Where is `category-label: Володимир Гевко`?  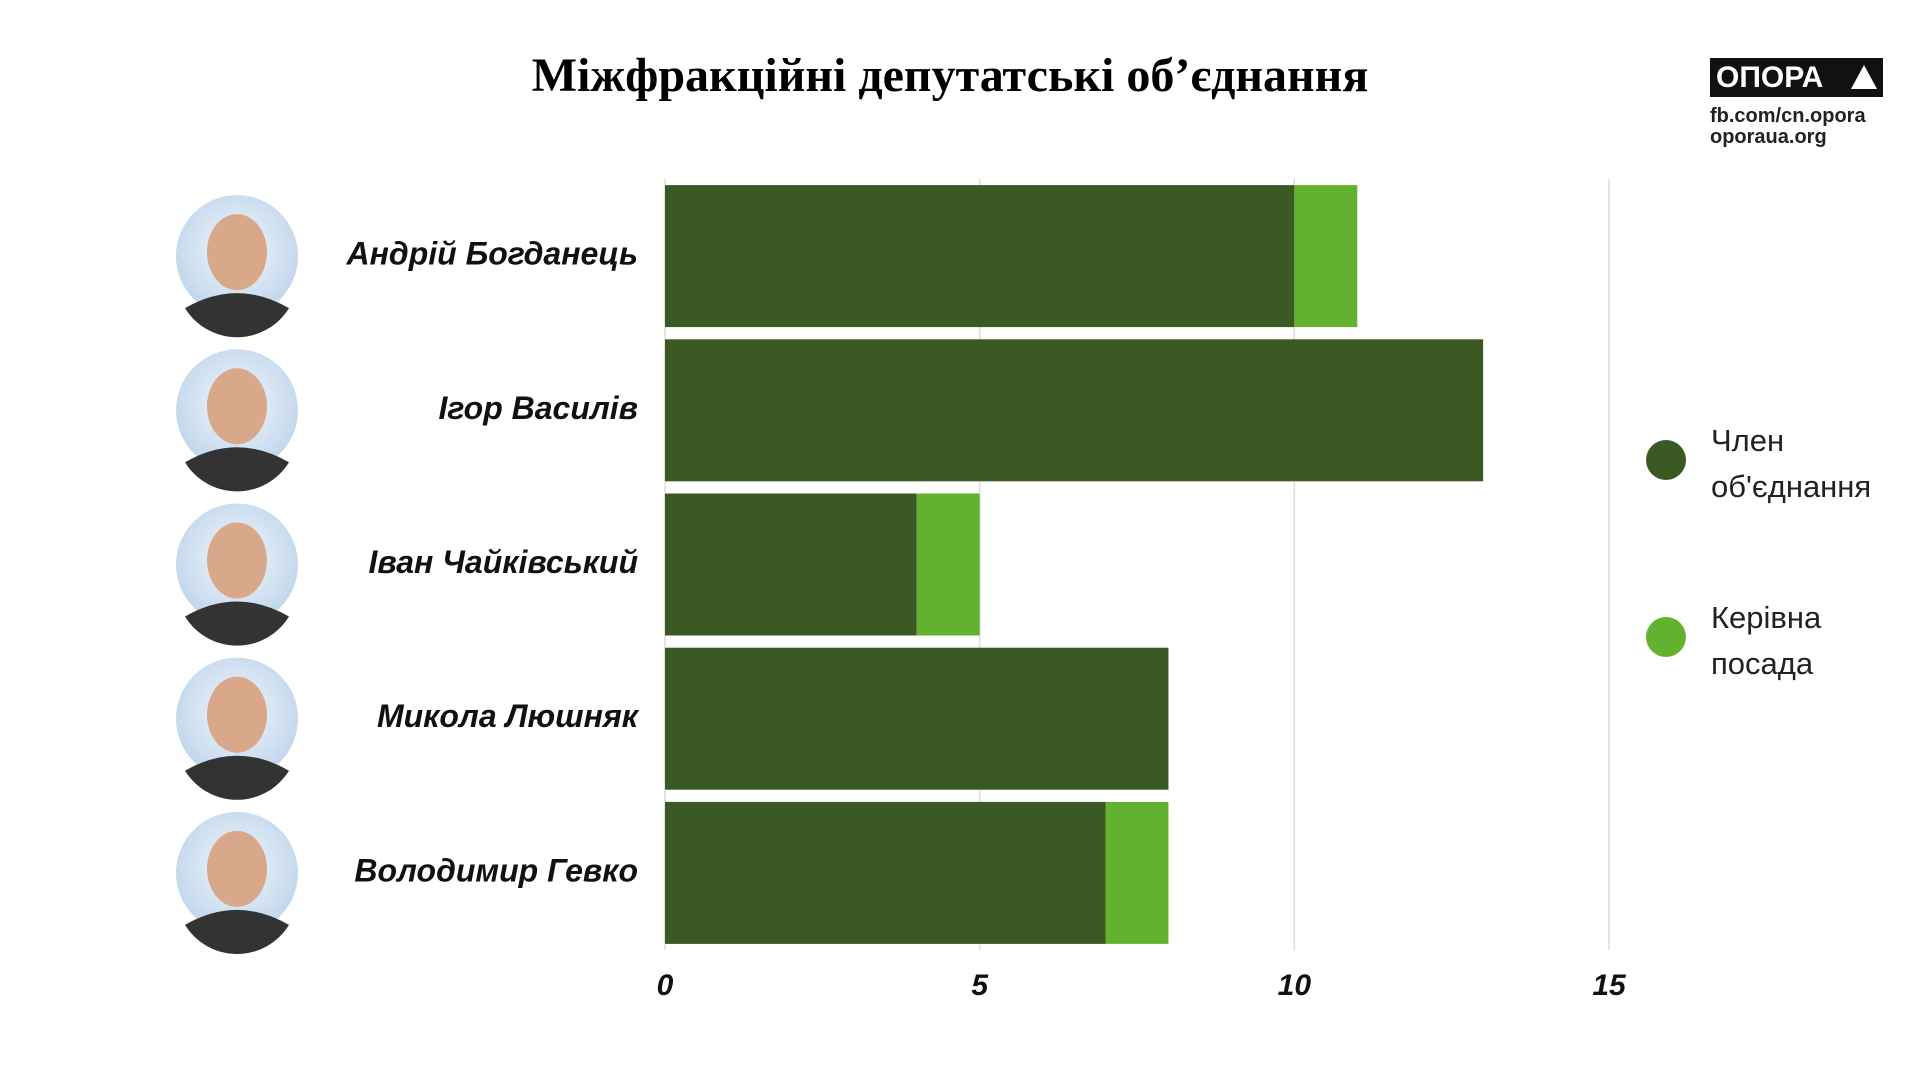
category-label: Володимир Гевко is located at coordinates (496, 870).